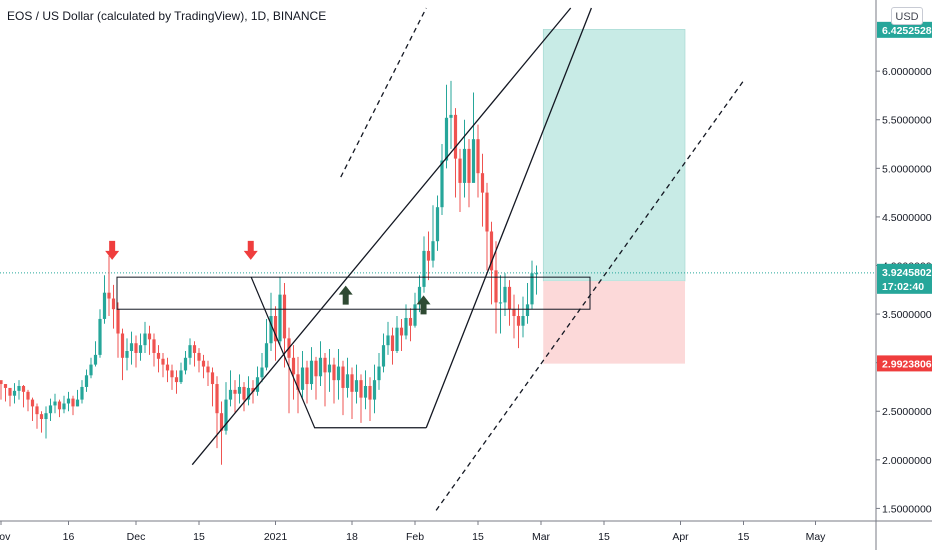 The width and height of the screenshot is (932, 550). What do you see at coordinates (383, 92) in the screenshot?
I see `channel-dashed-line` at bounding box center [383, 92].